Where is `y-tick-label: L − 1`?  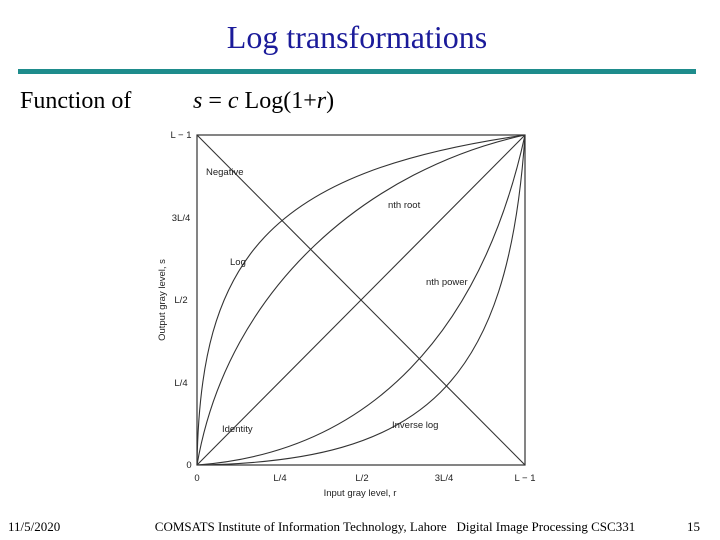
y-tick-label: L − 1 is located at coordinates (180, 135).